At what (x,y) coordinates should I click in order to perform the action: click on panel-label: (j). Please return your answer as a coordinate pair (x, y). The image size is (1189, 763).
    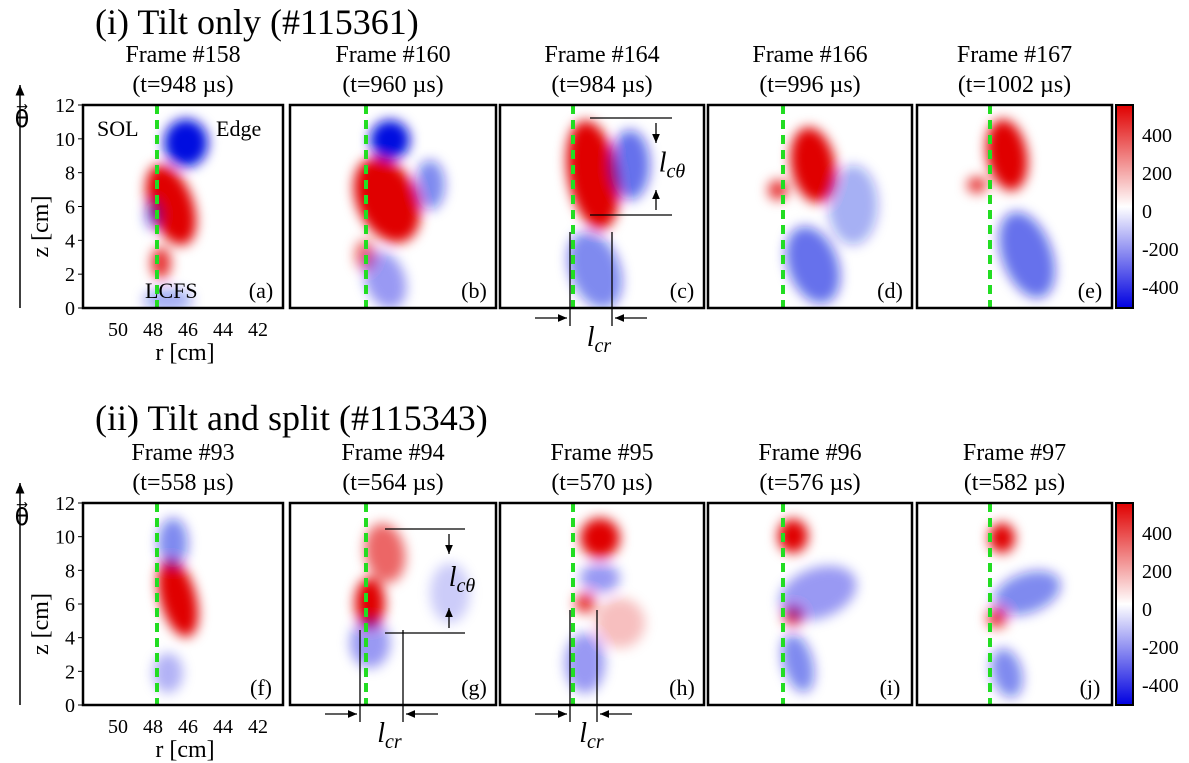
    Looking at the image, I should click on (1090, 687).